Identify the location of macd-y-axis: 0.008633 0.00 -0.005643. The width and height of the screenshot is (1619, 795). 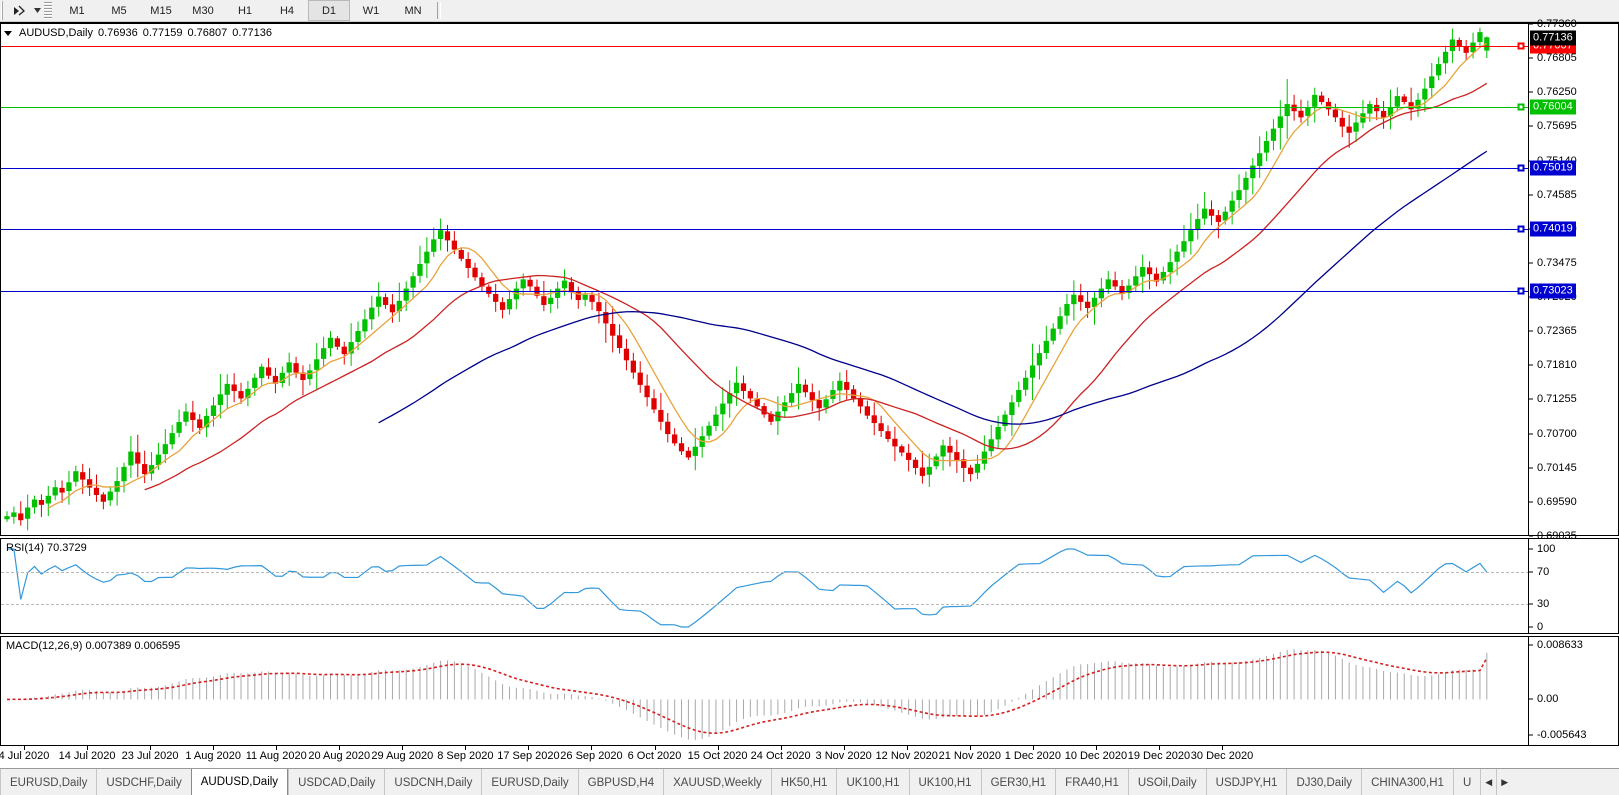
(1573, 691).